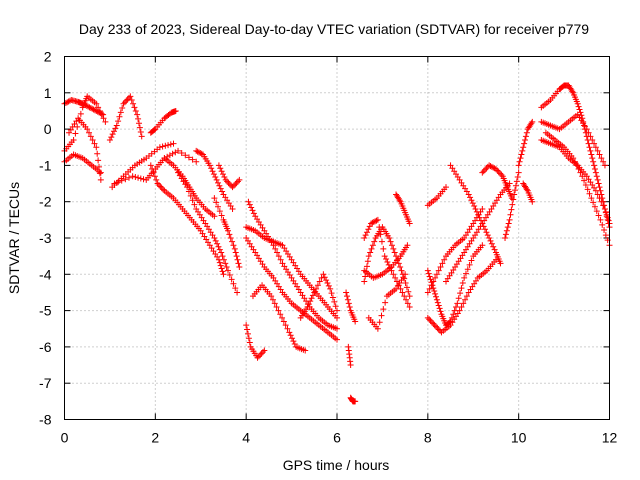  I want to click on x-tick-labels: 0 2 4 6 8 10 12, so click(339, 438).